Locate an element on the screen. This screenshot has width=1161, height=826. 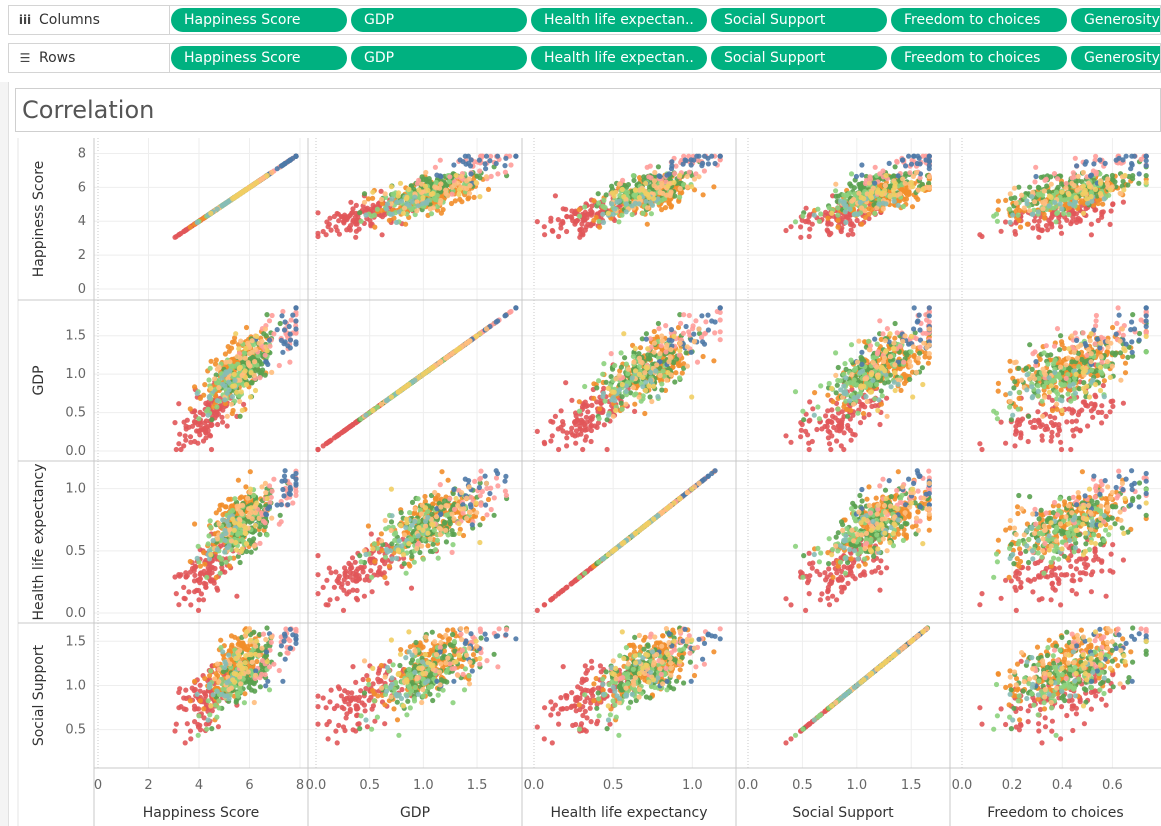
rows-pill-2: Health life expectan.. is located at coordinates (619, 58).